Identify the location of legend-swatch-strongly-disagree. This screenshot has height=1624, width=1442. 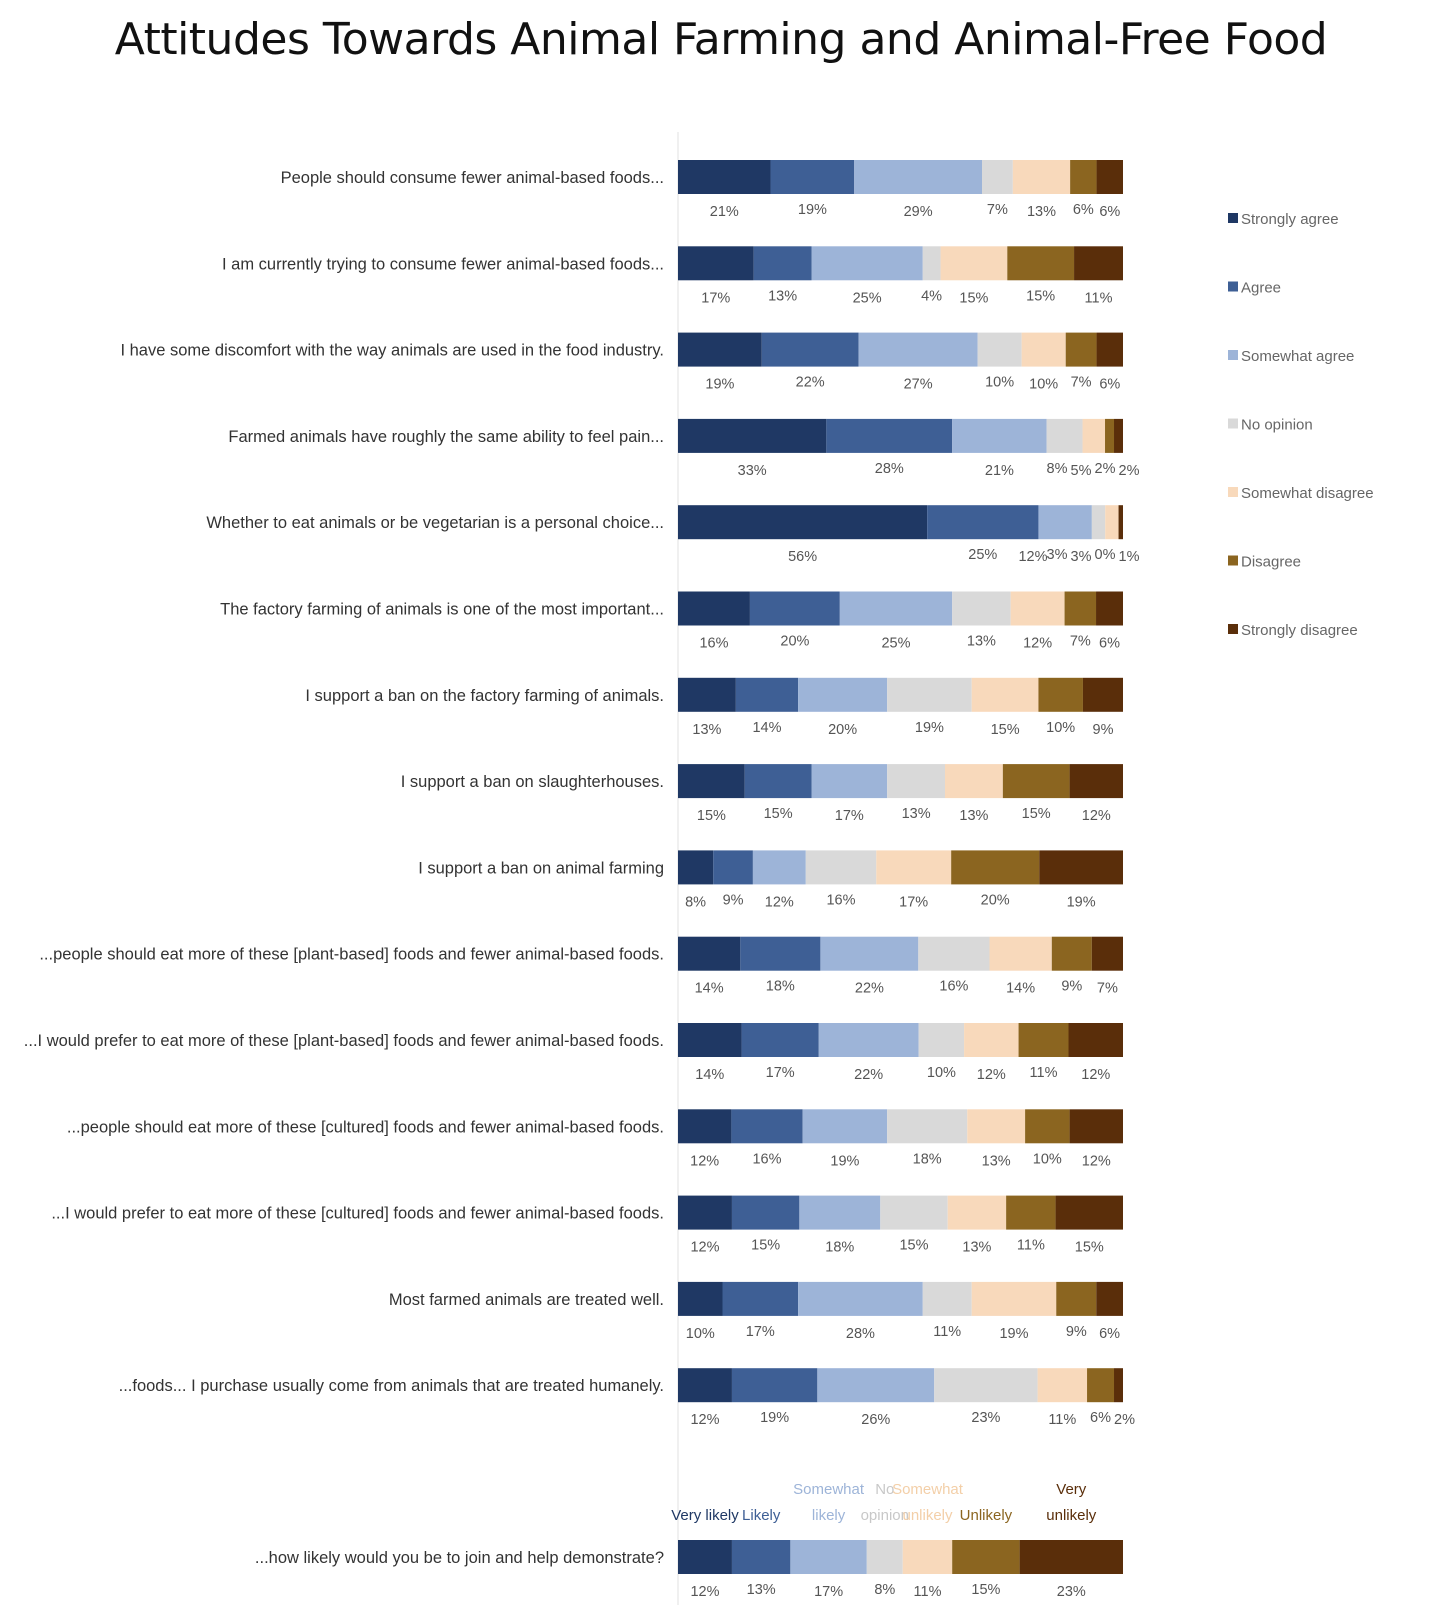
(1233, 629).